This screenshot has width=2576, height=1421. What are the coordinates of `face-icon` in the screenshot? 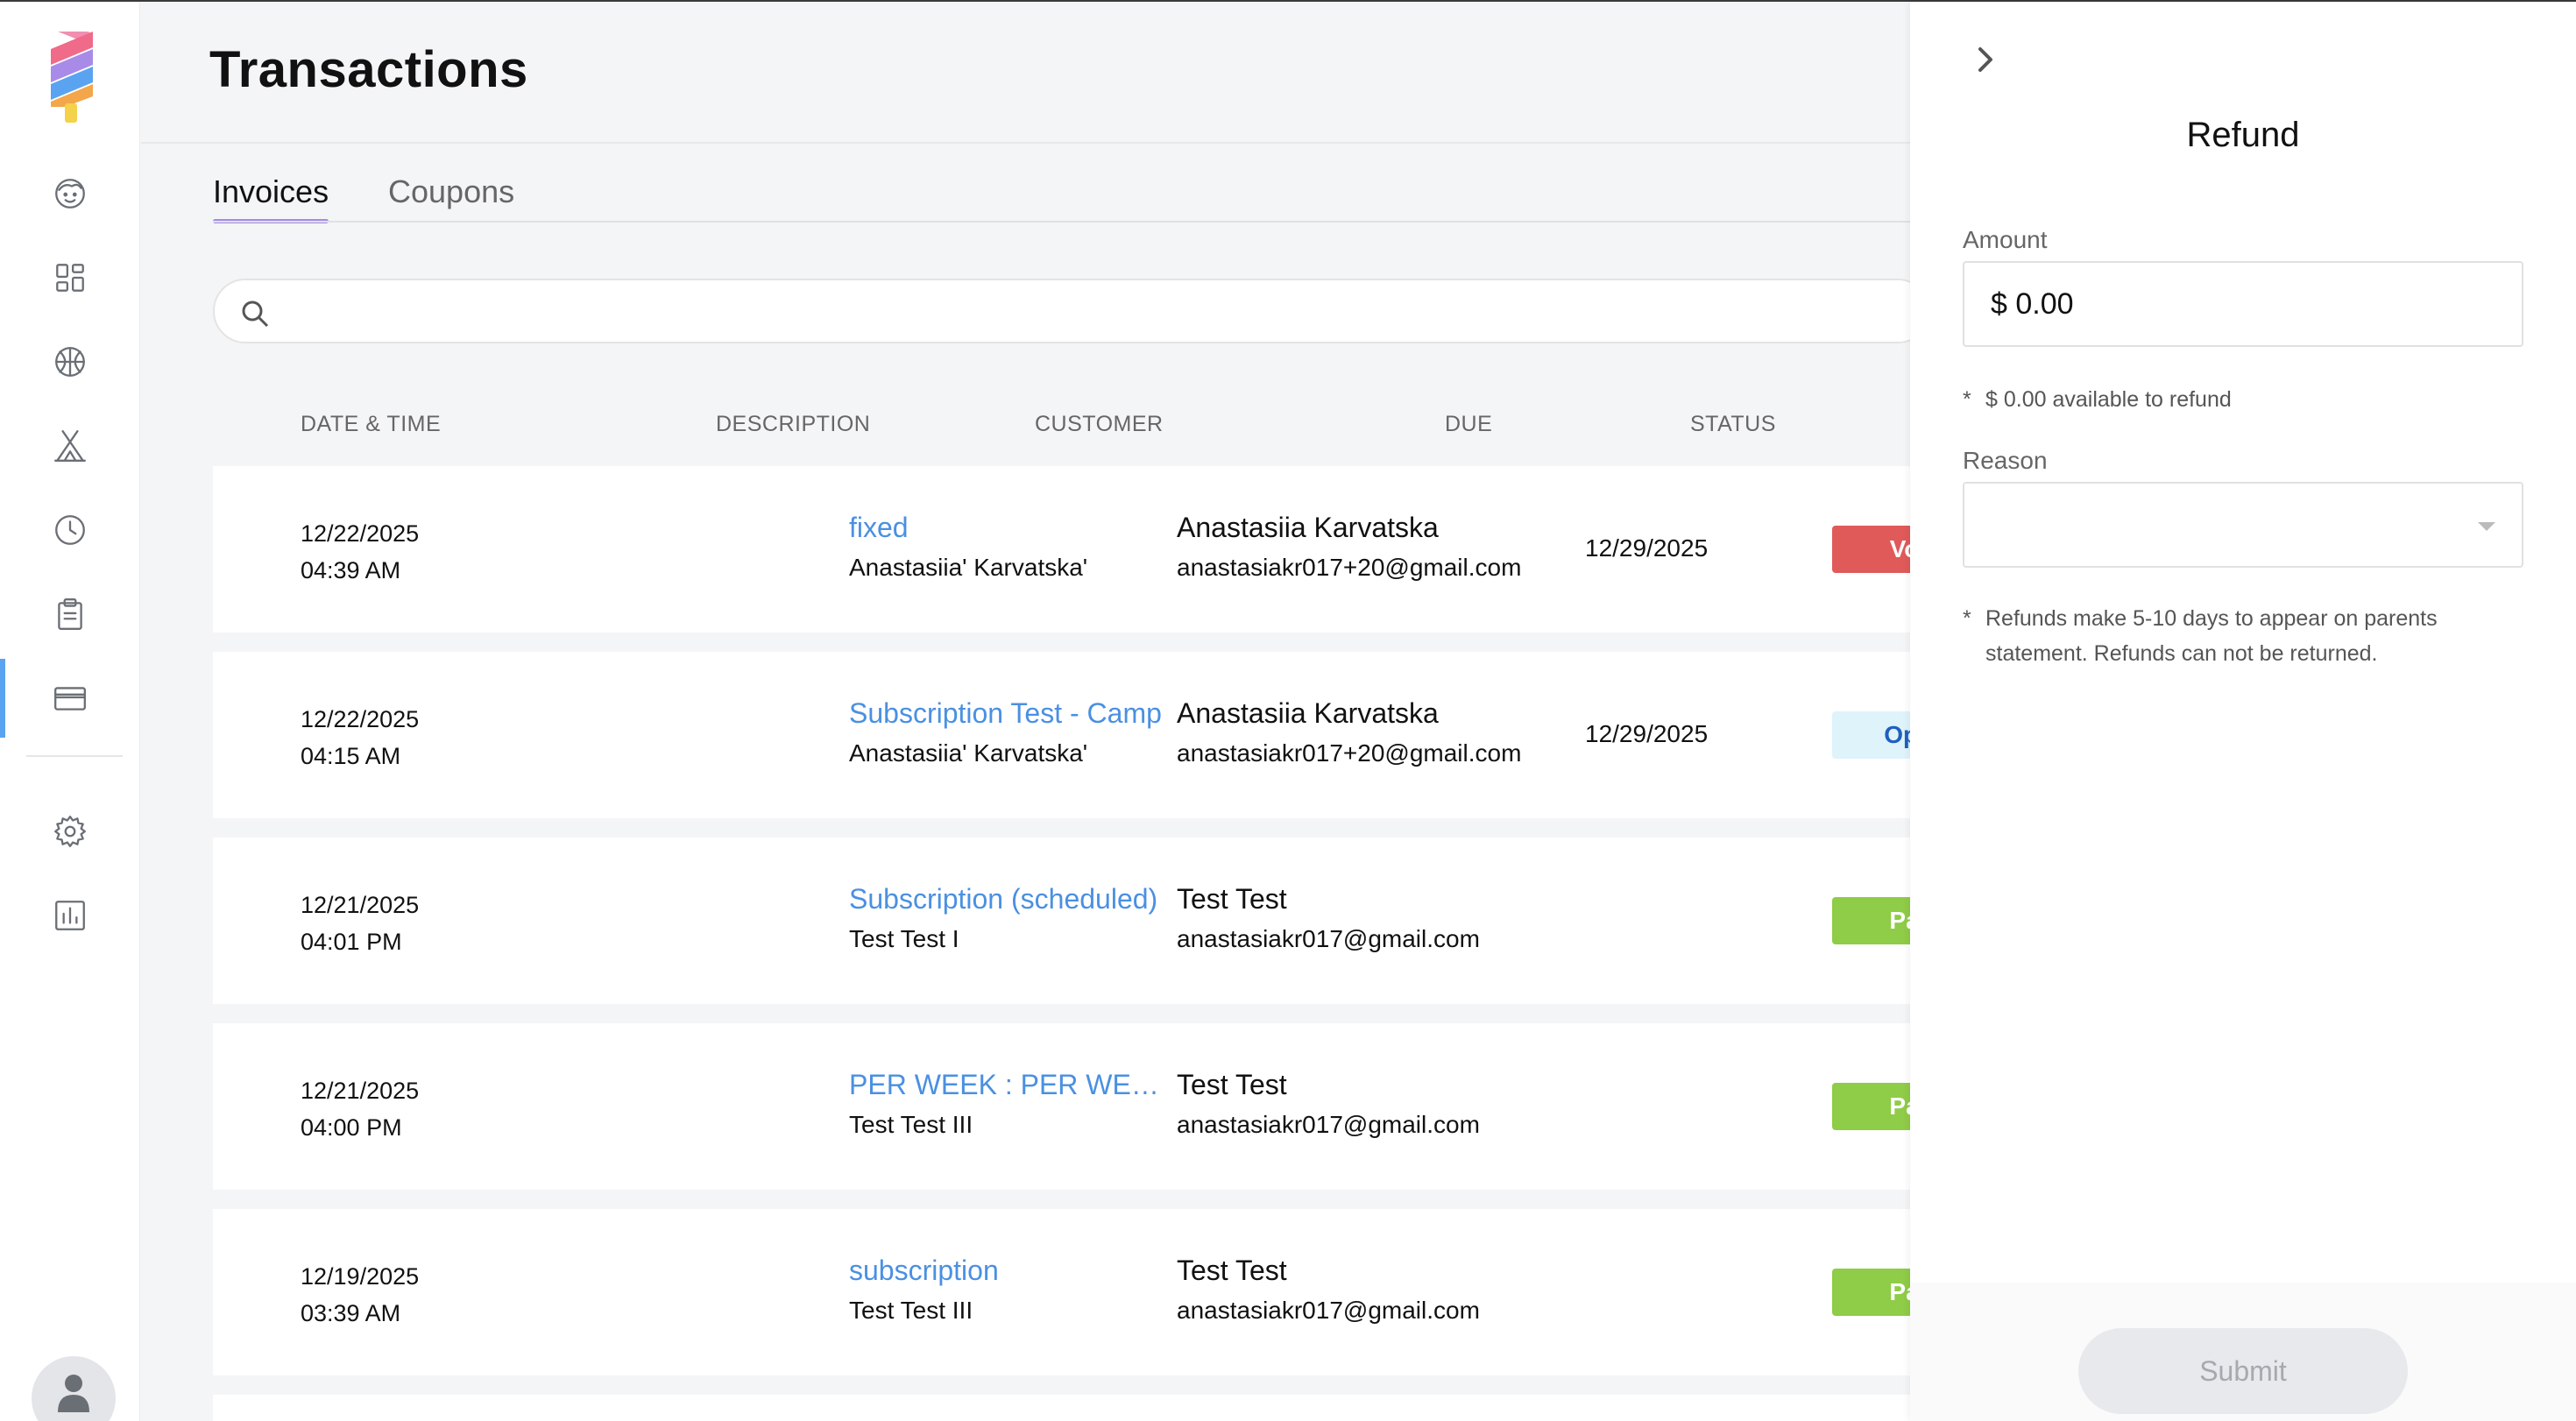 It's located at (70, 194).